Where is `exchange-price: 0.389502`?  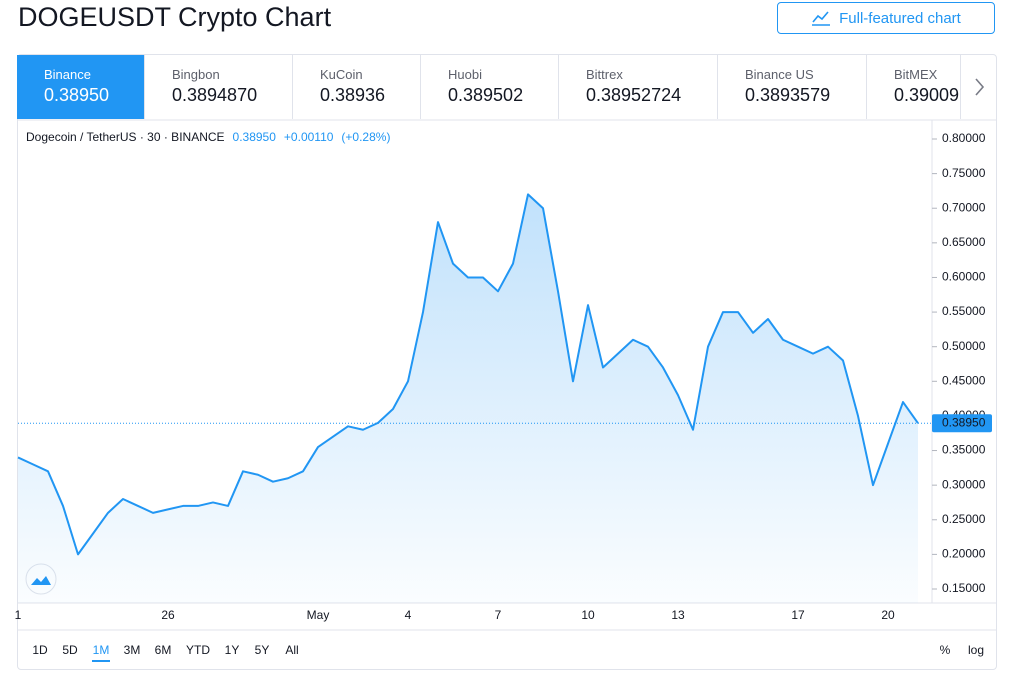 exchange-price: 0.389502 is located at coordinates (486, 95).